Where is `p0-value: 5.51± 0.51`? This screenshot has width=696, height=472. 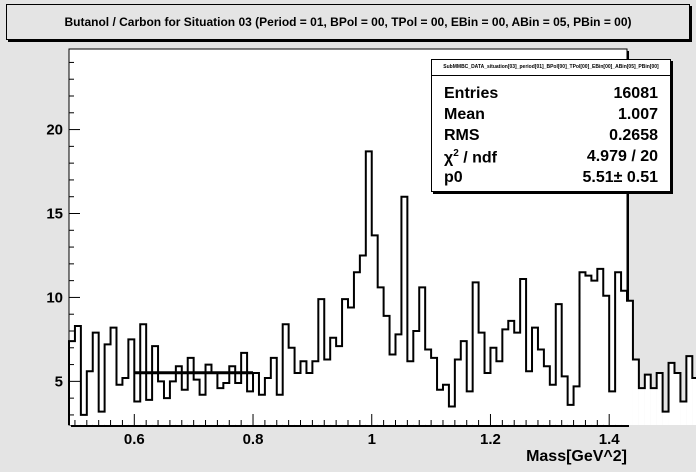
p0-value: 5.51± 0.51 is located at coordinates (620, 177).